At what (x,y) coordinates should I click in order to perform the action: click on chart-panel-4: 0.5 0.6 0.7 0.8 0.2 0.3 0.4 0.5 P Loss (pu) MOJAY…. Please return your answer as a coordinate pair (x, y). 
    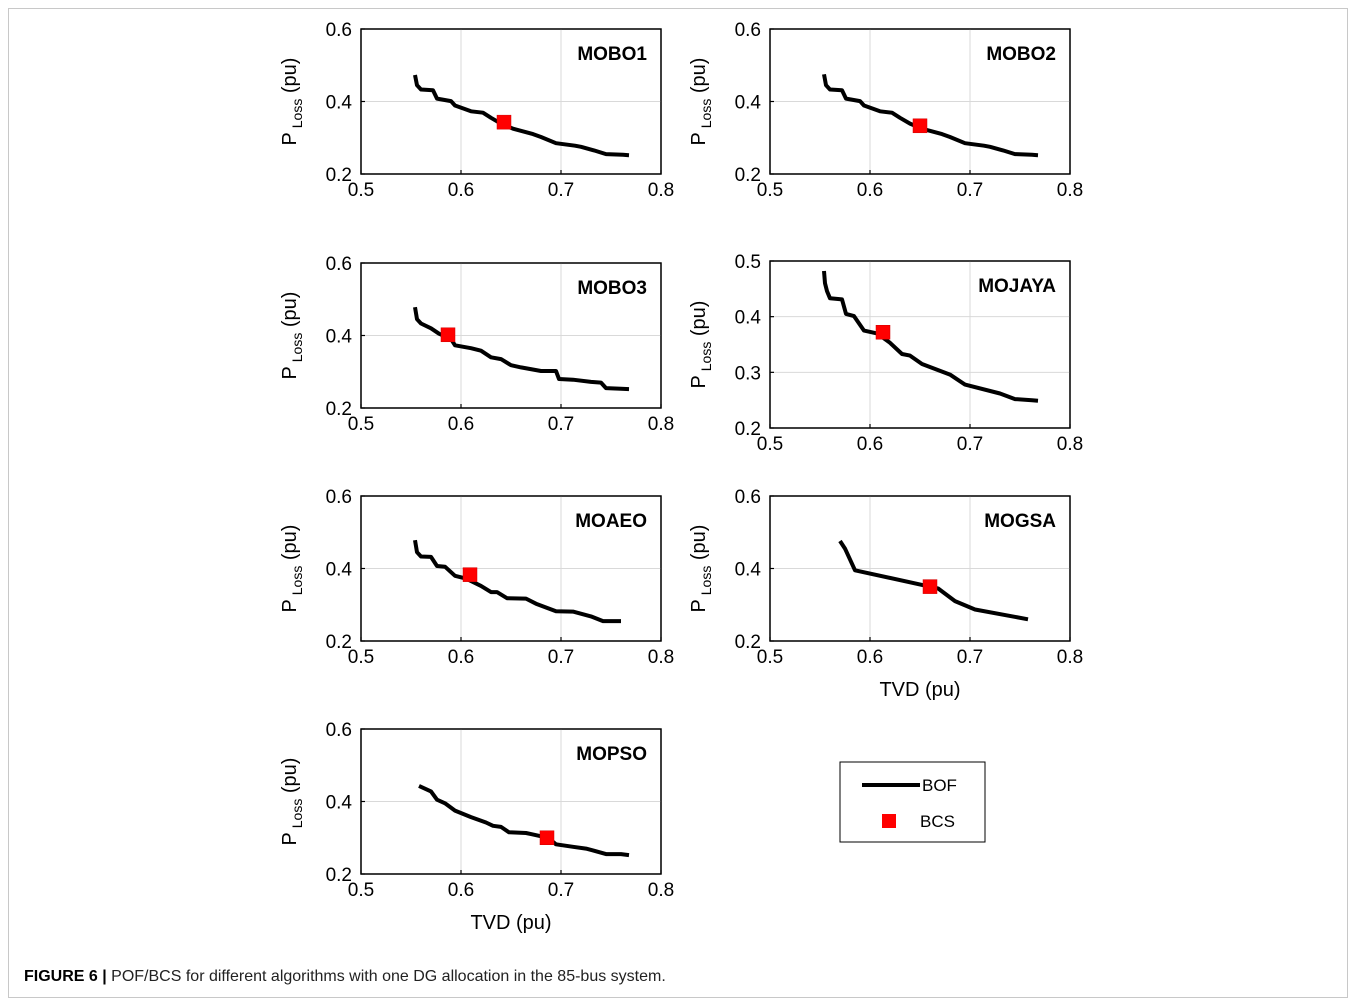
    Looking at the image, I should click on (885, 353).